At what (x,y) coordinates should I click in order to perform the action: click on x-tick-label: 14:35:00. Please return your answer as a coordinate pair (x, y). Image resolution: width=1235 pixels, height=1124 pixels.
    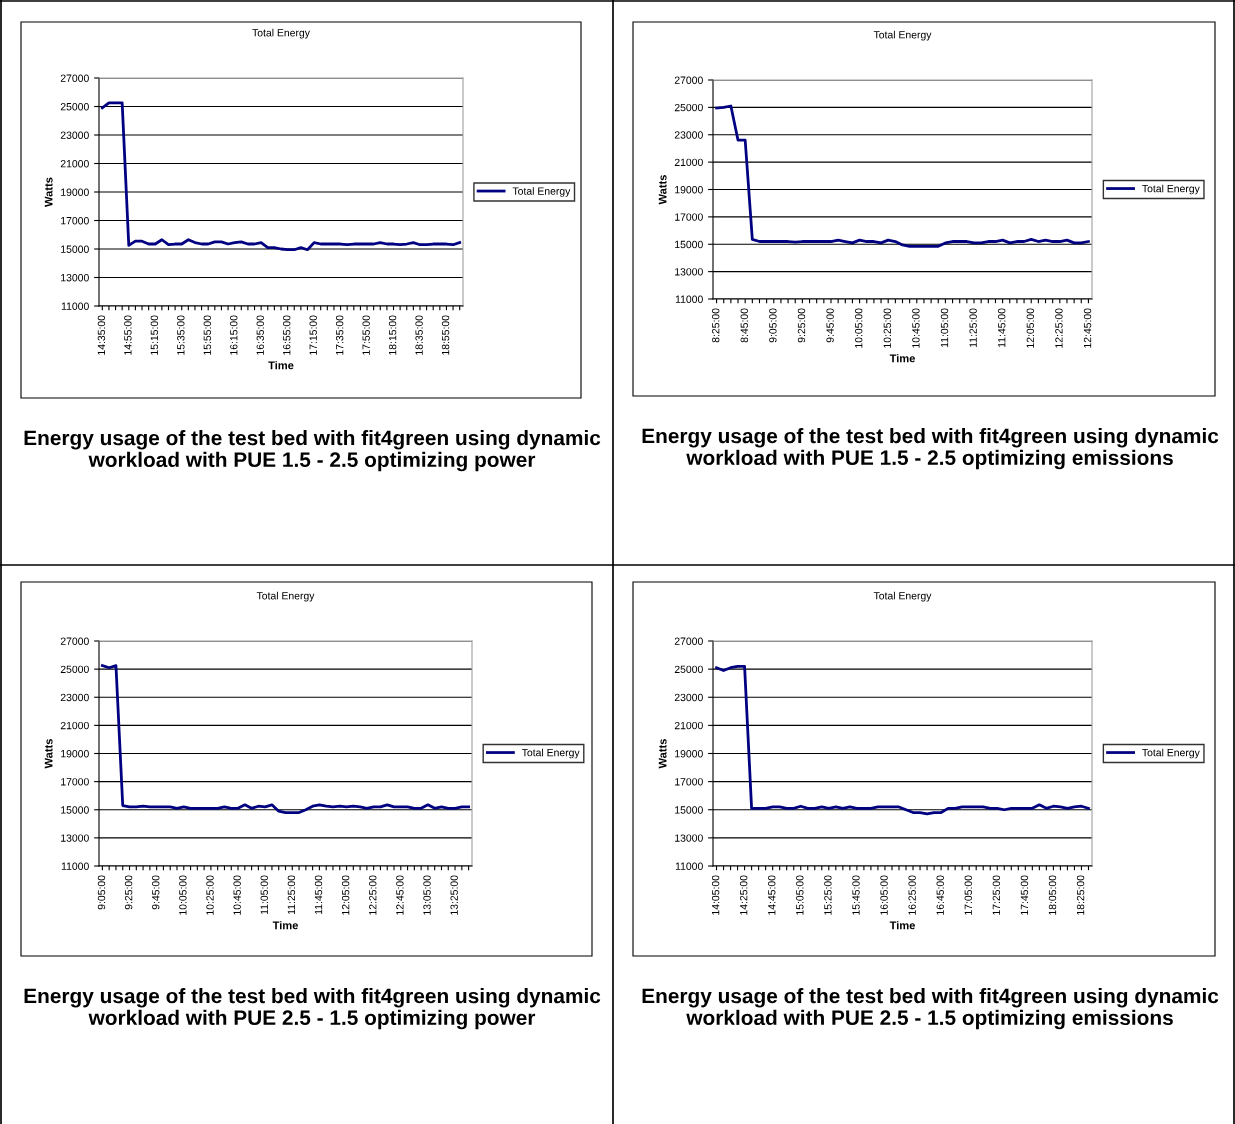
    Looking at the image, I should click on (101, 335).